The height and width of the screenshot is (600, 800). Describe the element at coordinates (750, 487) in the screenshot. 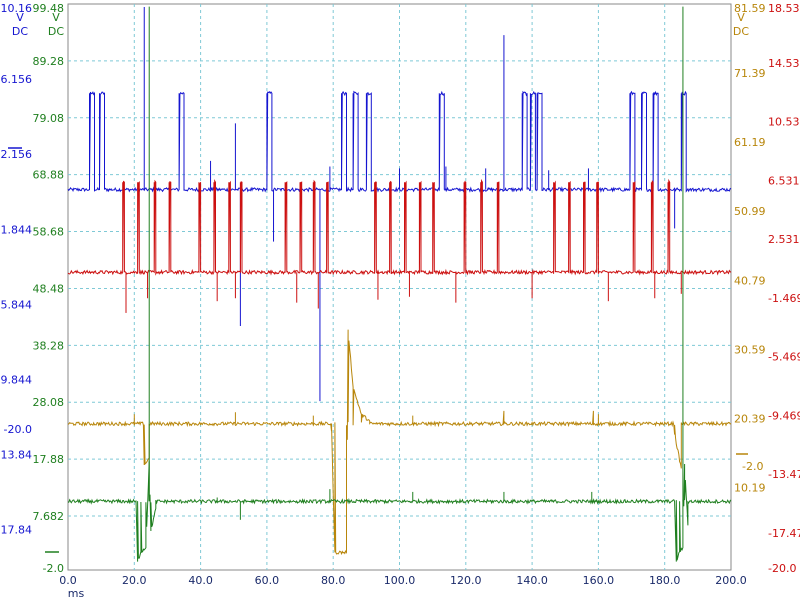

I see `axis-tick-label-gold: 10.19` at that location.